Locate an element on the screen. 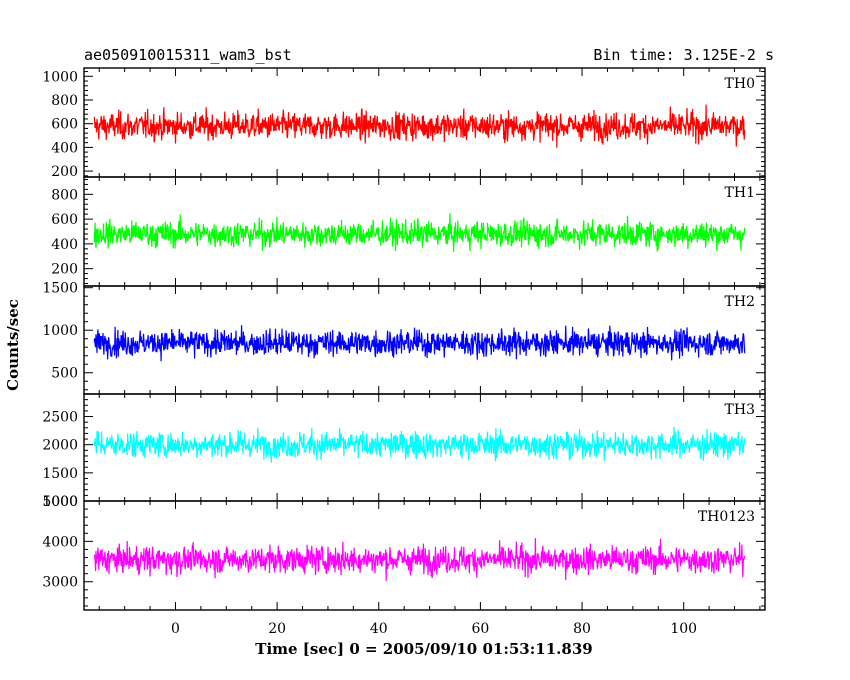 This screenshot has width=850, height=680. y-tick-label: 5000 is located at coordinates (60, 502).